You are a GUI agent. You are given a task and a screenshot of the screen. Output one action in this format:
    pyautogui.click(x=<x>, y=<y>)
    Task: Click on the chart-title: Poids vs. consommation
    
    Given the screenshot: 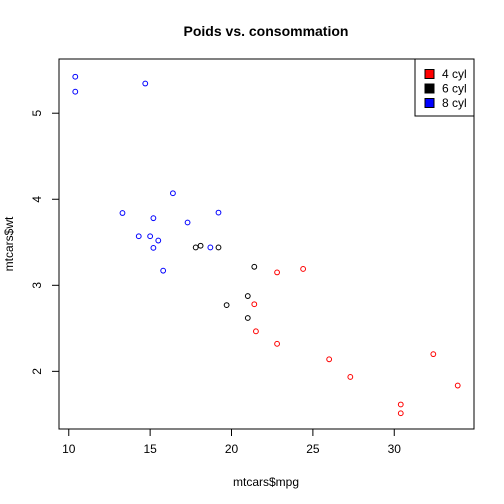 What is the action you would take?
    pyautogui.click(x=266, y=31)
    